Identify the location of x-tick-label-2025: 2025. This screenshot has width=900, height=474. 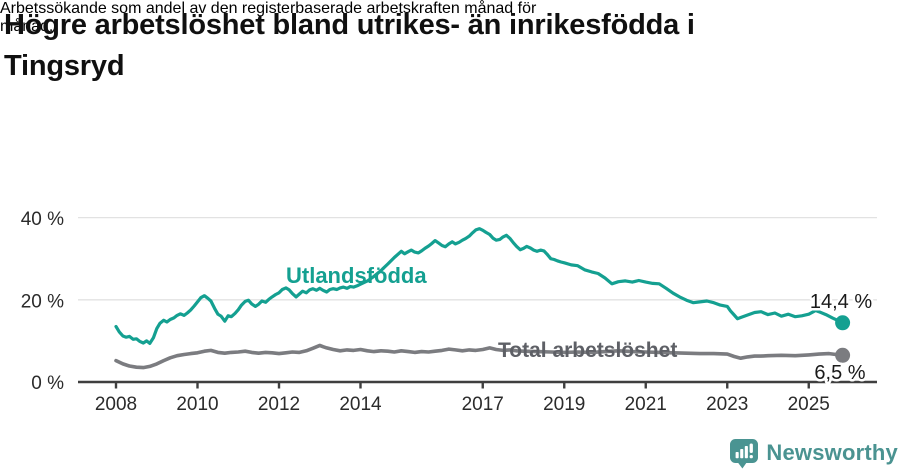
(809, 404).